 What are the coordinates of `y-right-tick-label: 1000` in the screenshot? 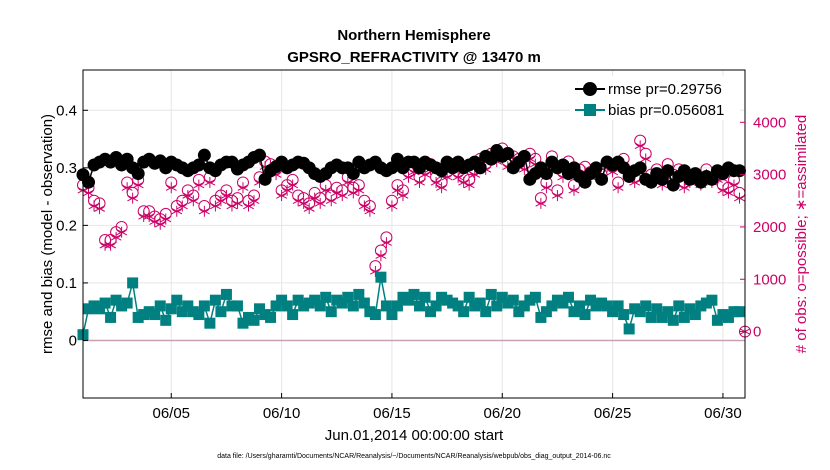 It's located at (769, 279).